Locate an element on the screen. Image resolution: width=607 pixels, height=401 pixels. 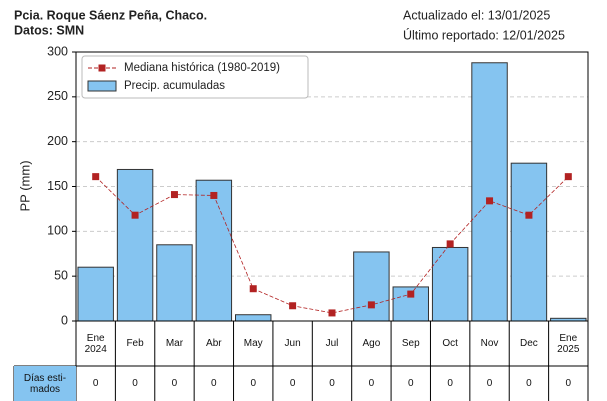
category-label: Dec is located at coordinates (529, 343).